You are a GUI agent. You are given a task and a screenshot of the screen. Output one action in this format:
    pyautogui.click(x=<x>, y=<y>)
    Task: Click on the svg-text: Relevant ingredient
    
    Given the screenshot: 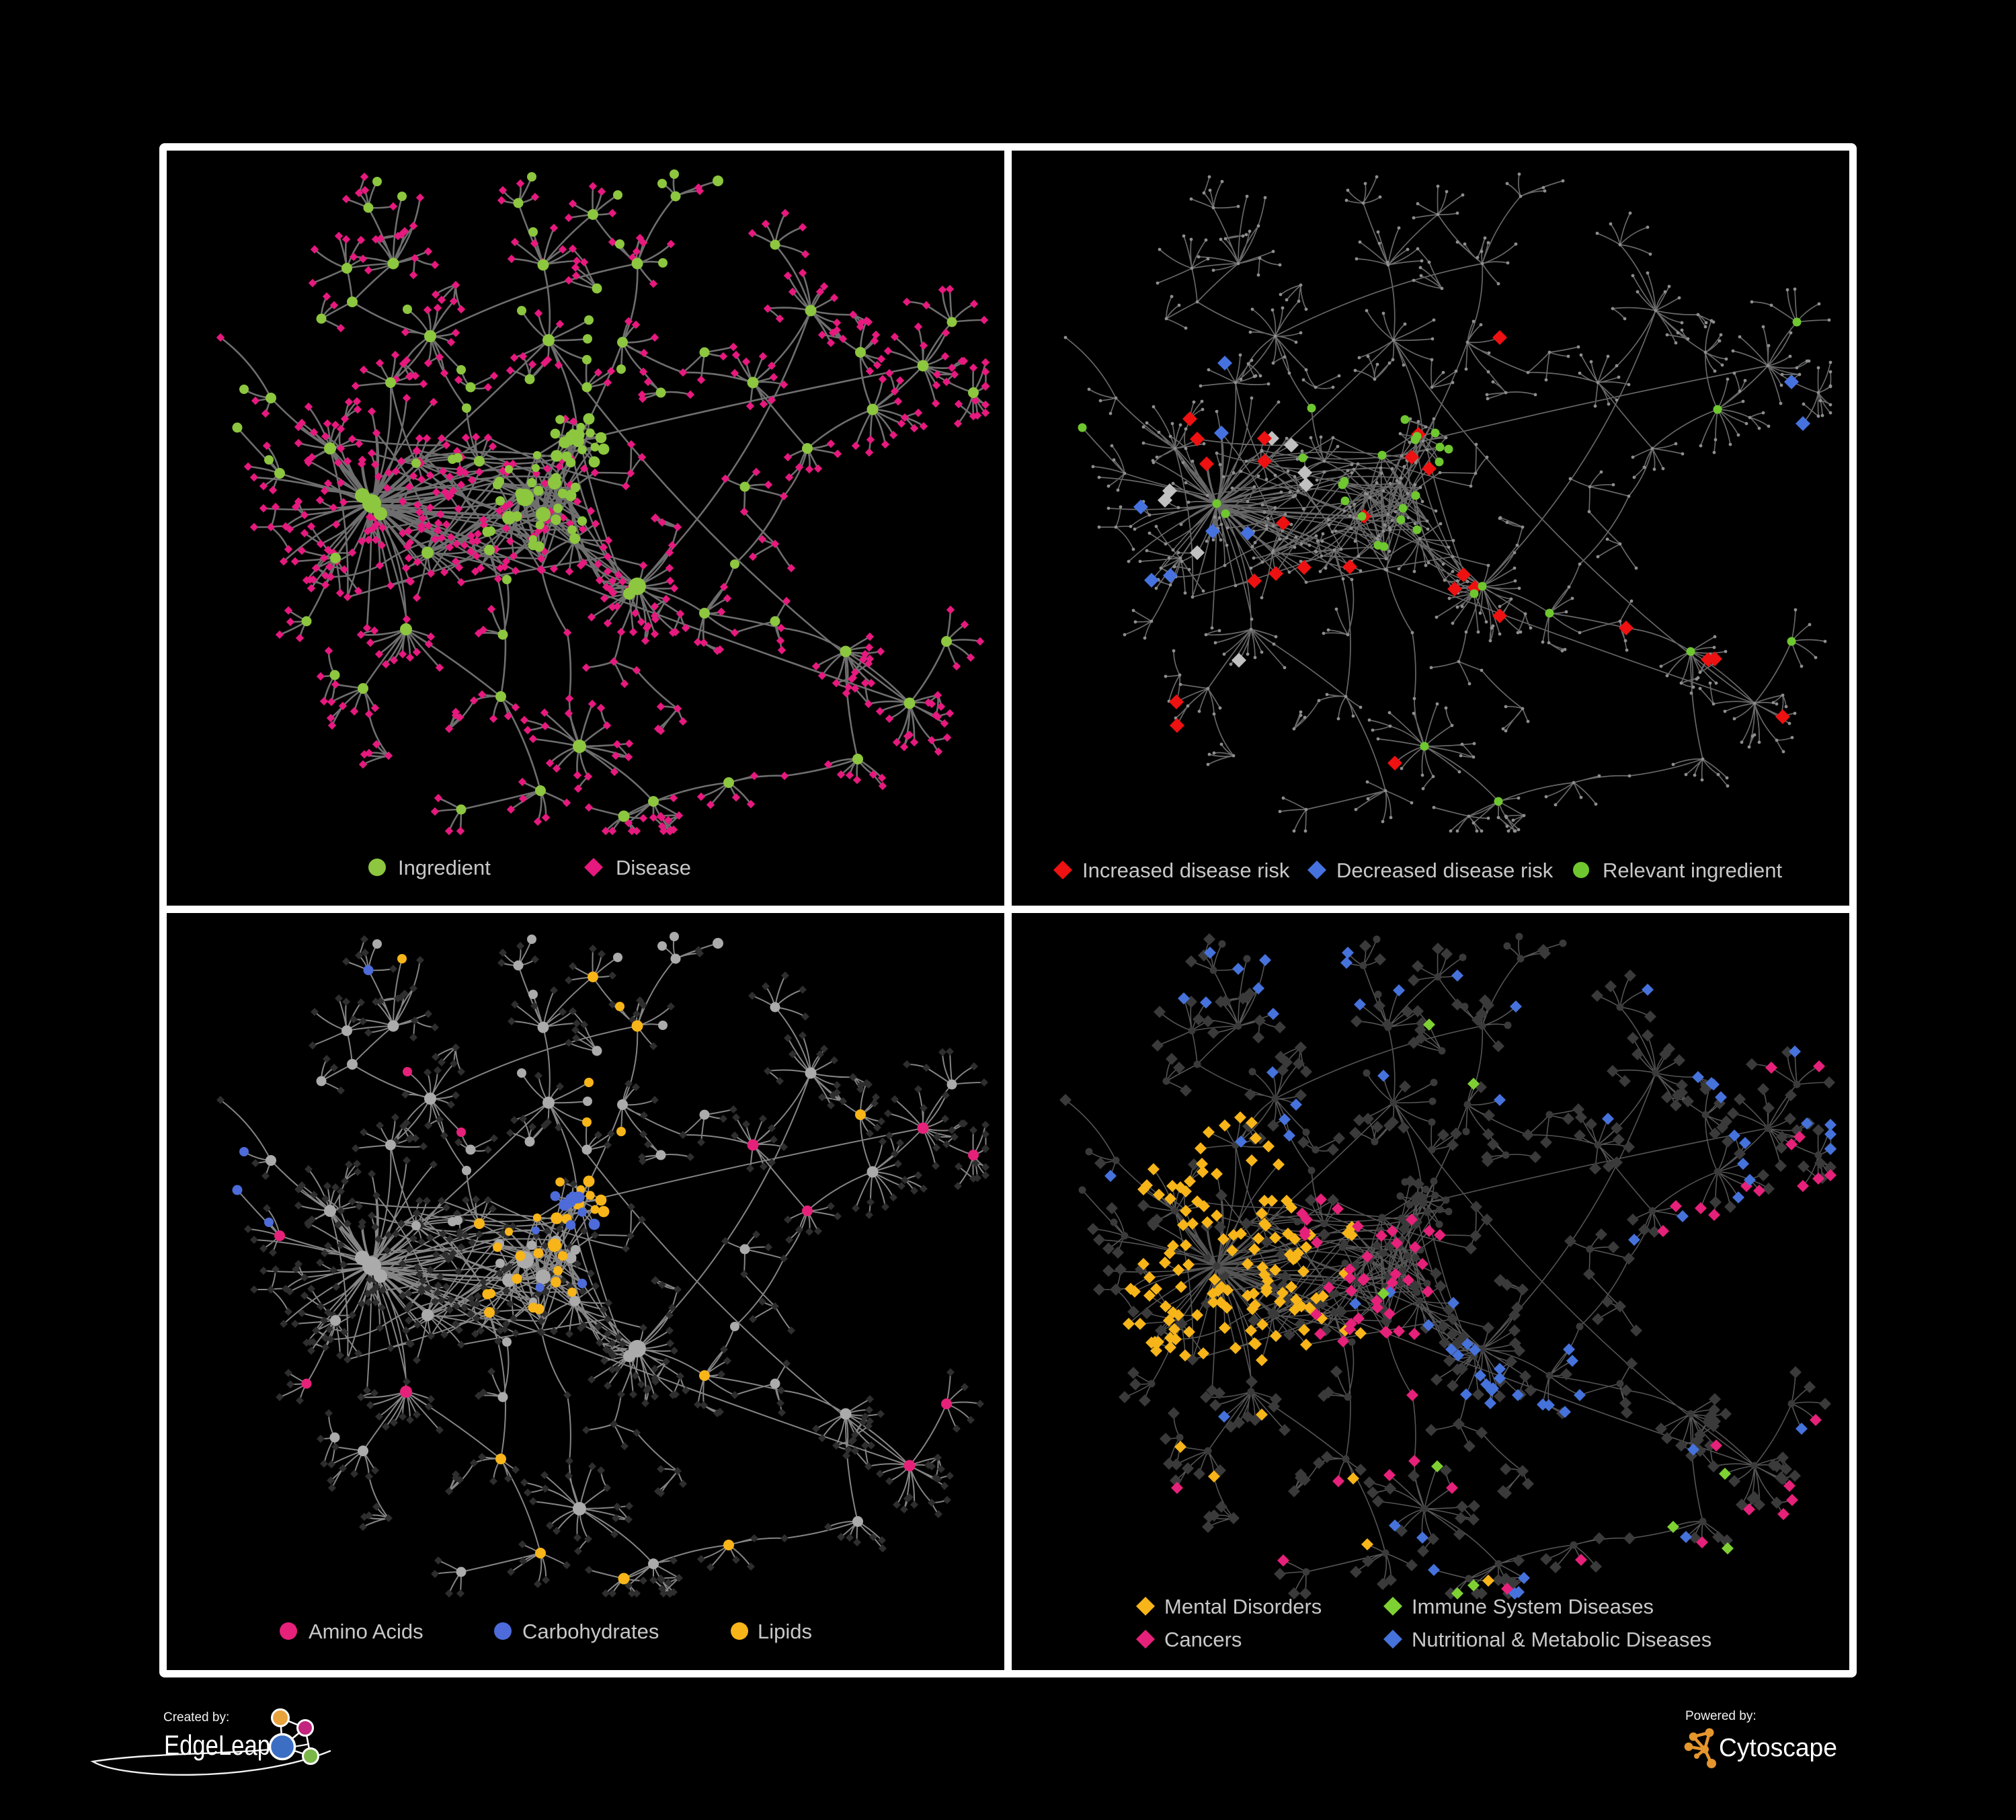 What is the action you would take?
    pyautogui.click(x=1693, y=870)
    